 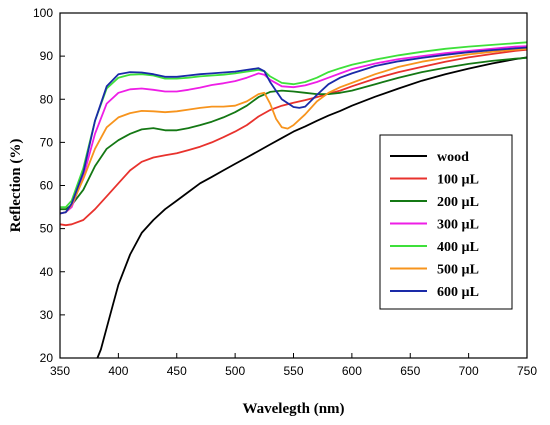 What do you see at coordinates (458, 247) in the screenshot?
I see `legend-label-4: 400 µL` at bounding box center [458, 247].